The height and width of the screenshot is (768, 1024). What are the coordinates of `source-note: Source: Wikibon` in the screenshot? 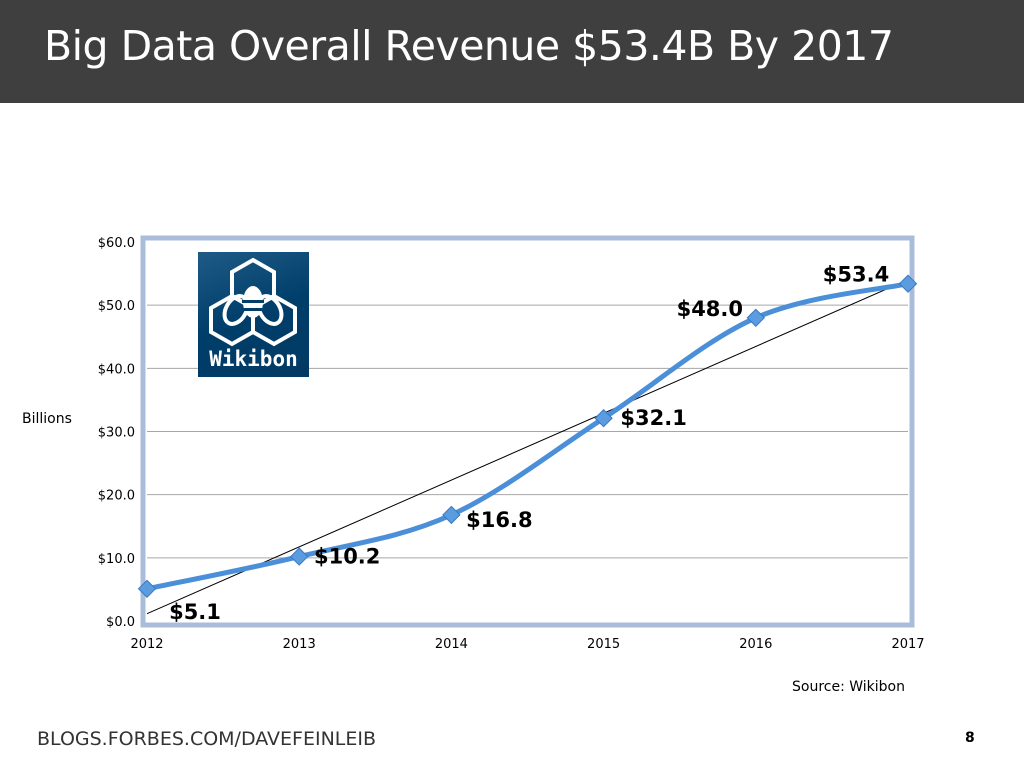 It's located at (848, 687).